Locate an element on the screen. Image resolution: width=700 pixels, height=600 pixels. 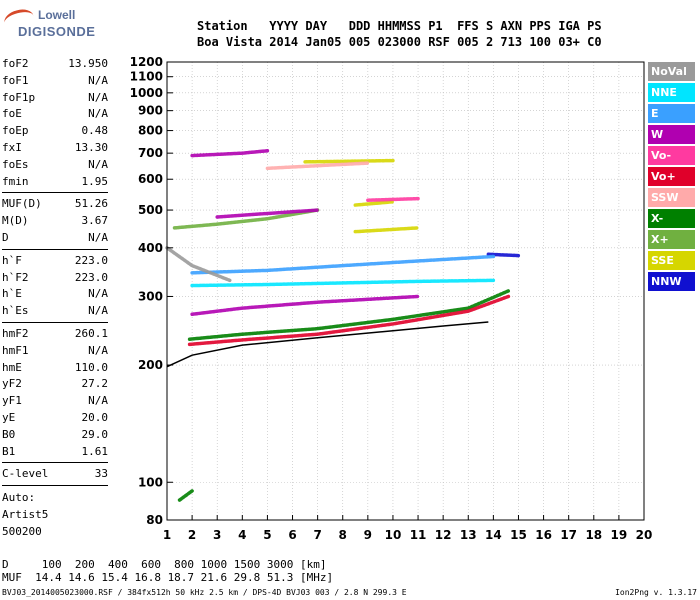
auto-line3: 500200 is located at coordinates (22, 532).